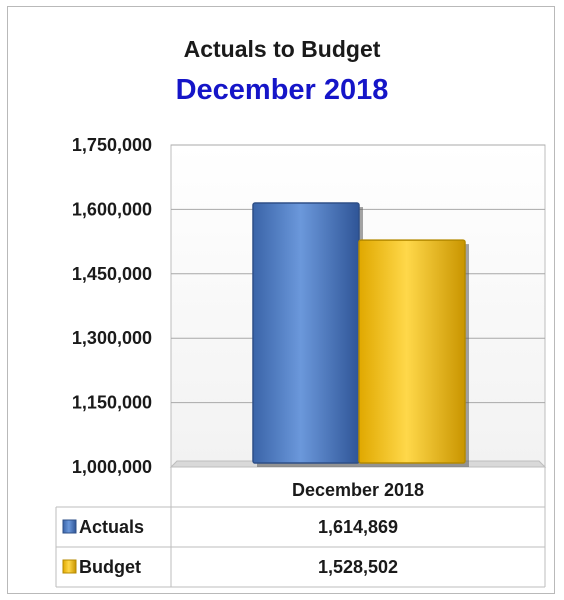  Describe the element at coordinates (112, 403) in the screenshot. I see `y-tick-label: 1,150,000` at that location.